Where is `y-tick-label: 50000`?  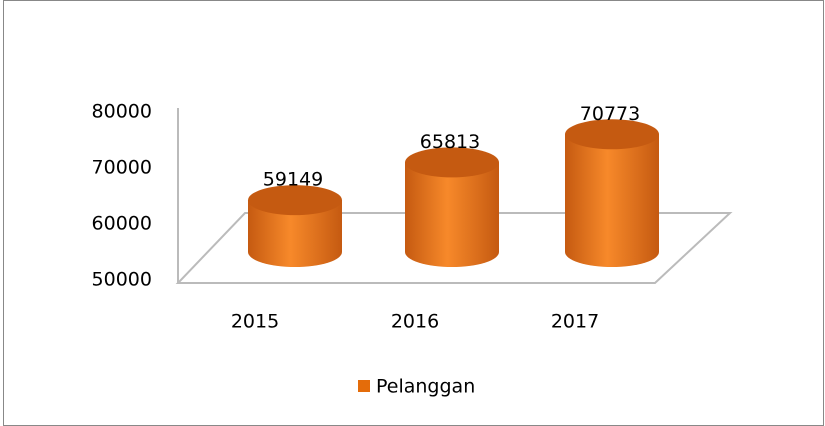
y-tick-label: 50000 is located at coordinates (122, 280).